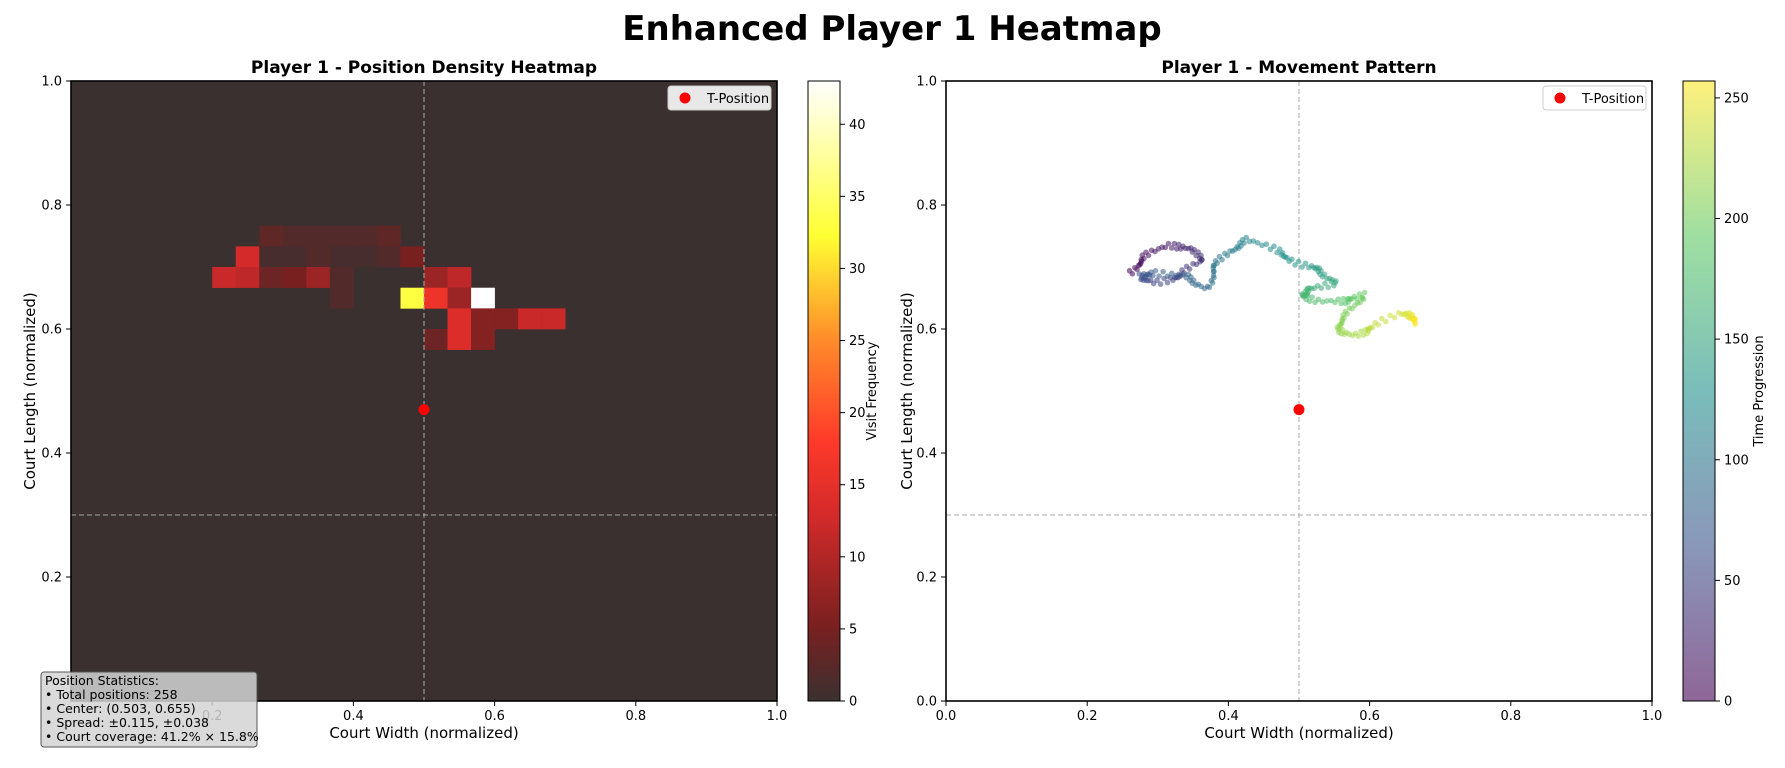 The height and width of the screenshot is (768, 1785). What do you see at coordinates (926, 330) in the screenshot?
I see `movement-y-tick-label: 0.6` at bounding box center [926, 330].